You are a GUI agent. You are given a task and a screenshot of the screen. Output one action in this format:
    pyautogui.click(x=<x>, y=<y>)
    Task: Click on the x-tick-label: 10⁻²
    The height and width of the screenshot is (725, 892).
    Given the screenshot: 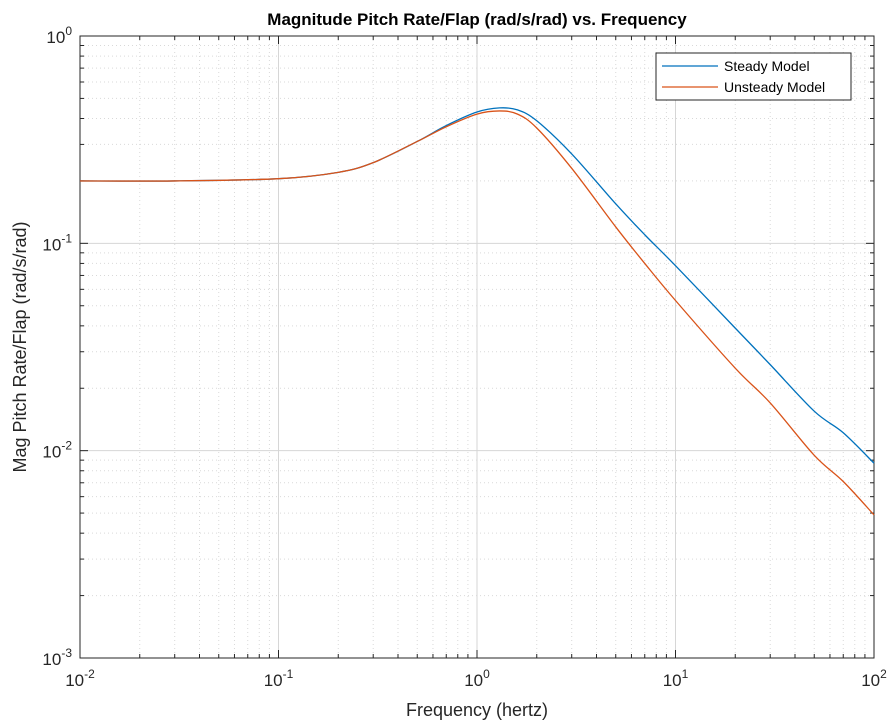 What is the action you would take?
    pyautogui.click(x=80, y=678)
    